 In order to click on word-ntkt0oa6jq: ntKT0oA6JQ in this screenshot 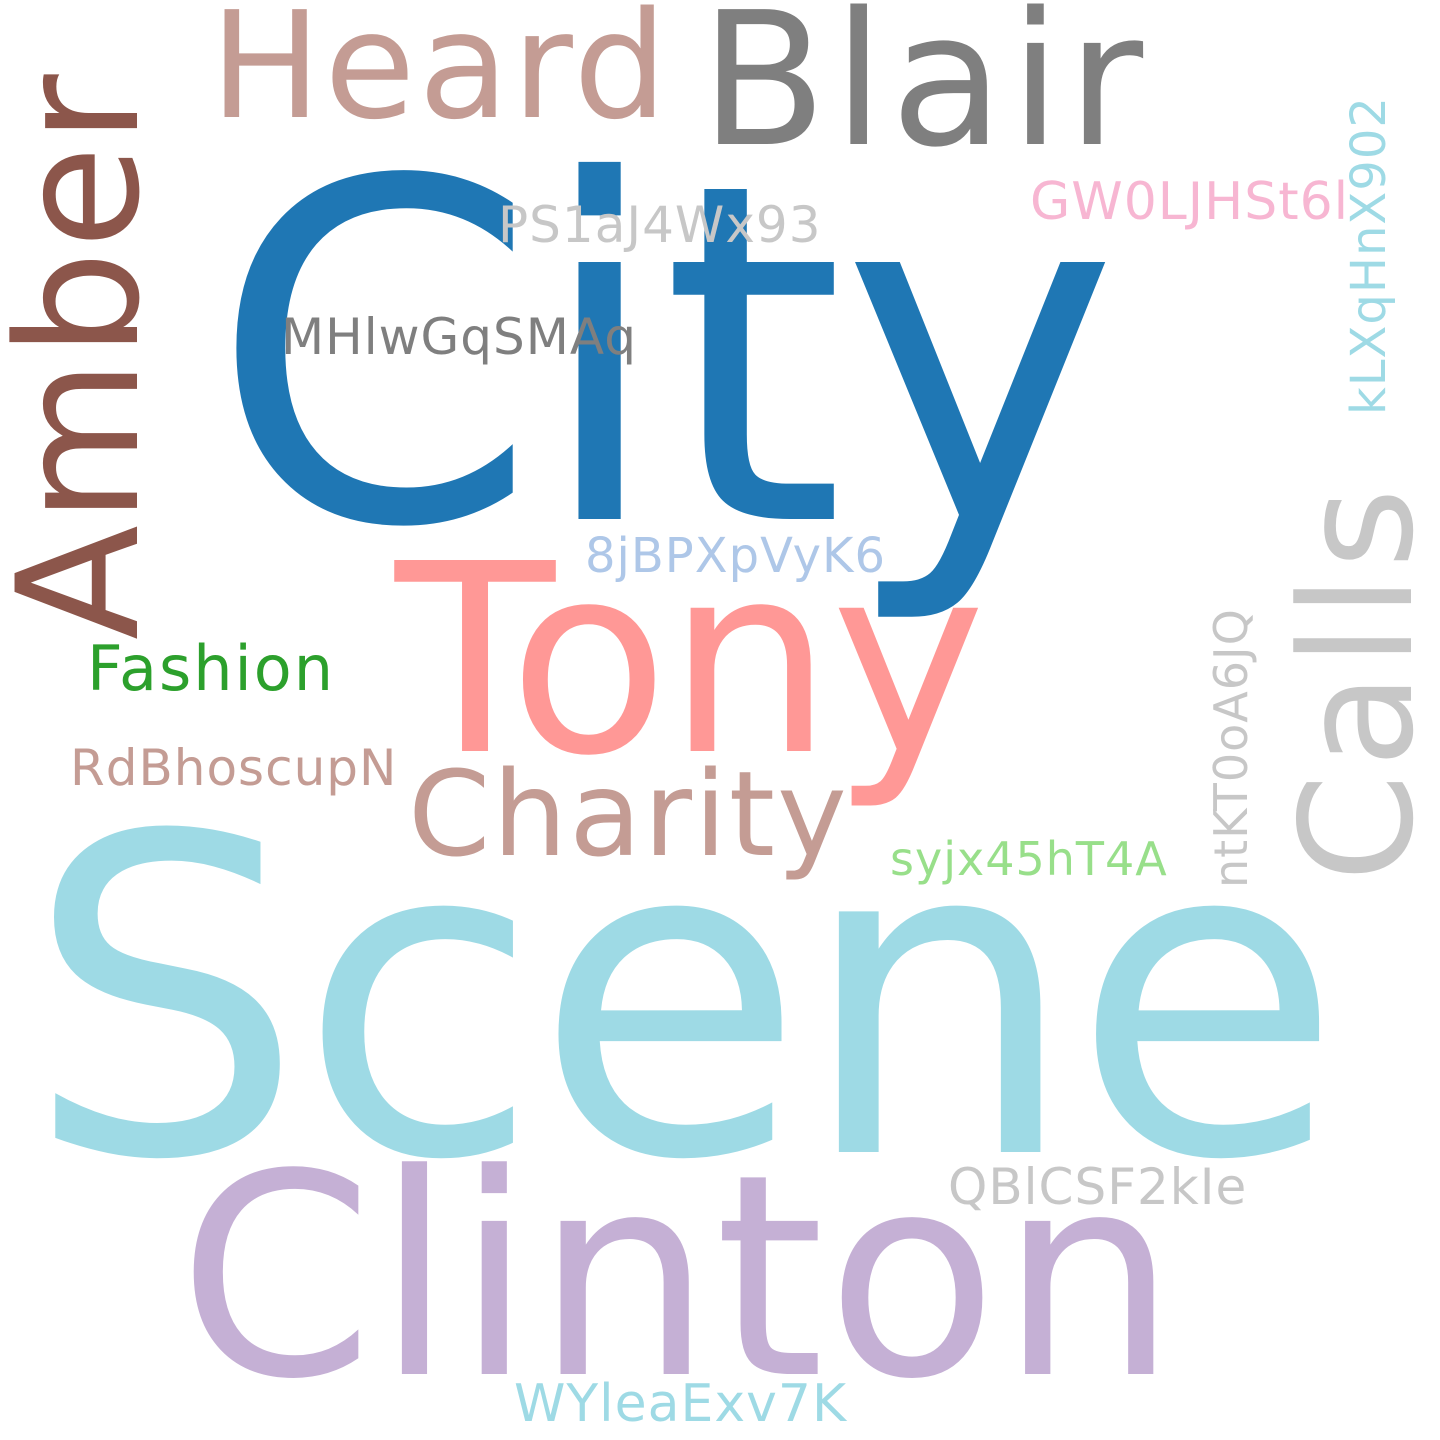, I will do `click(1231, 748)`.